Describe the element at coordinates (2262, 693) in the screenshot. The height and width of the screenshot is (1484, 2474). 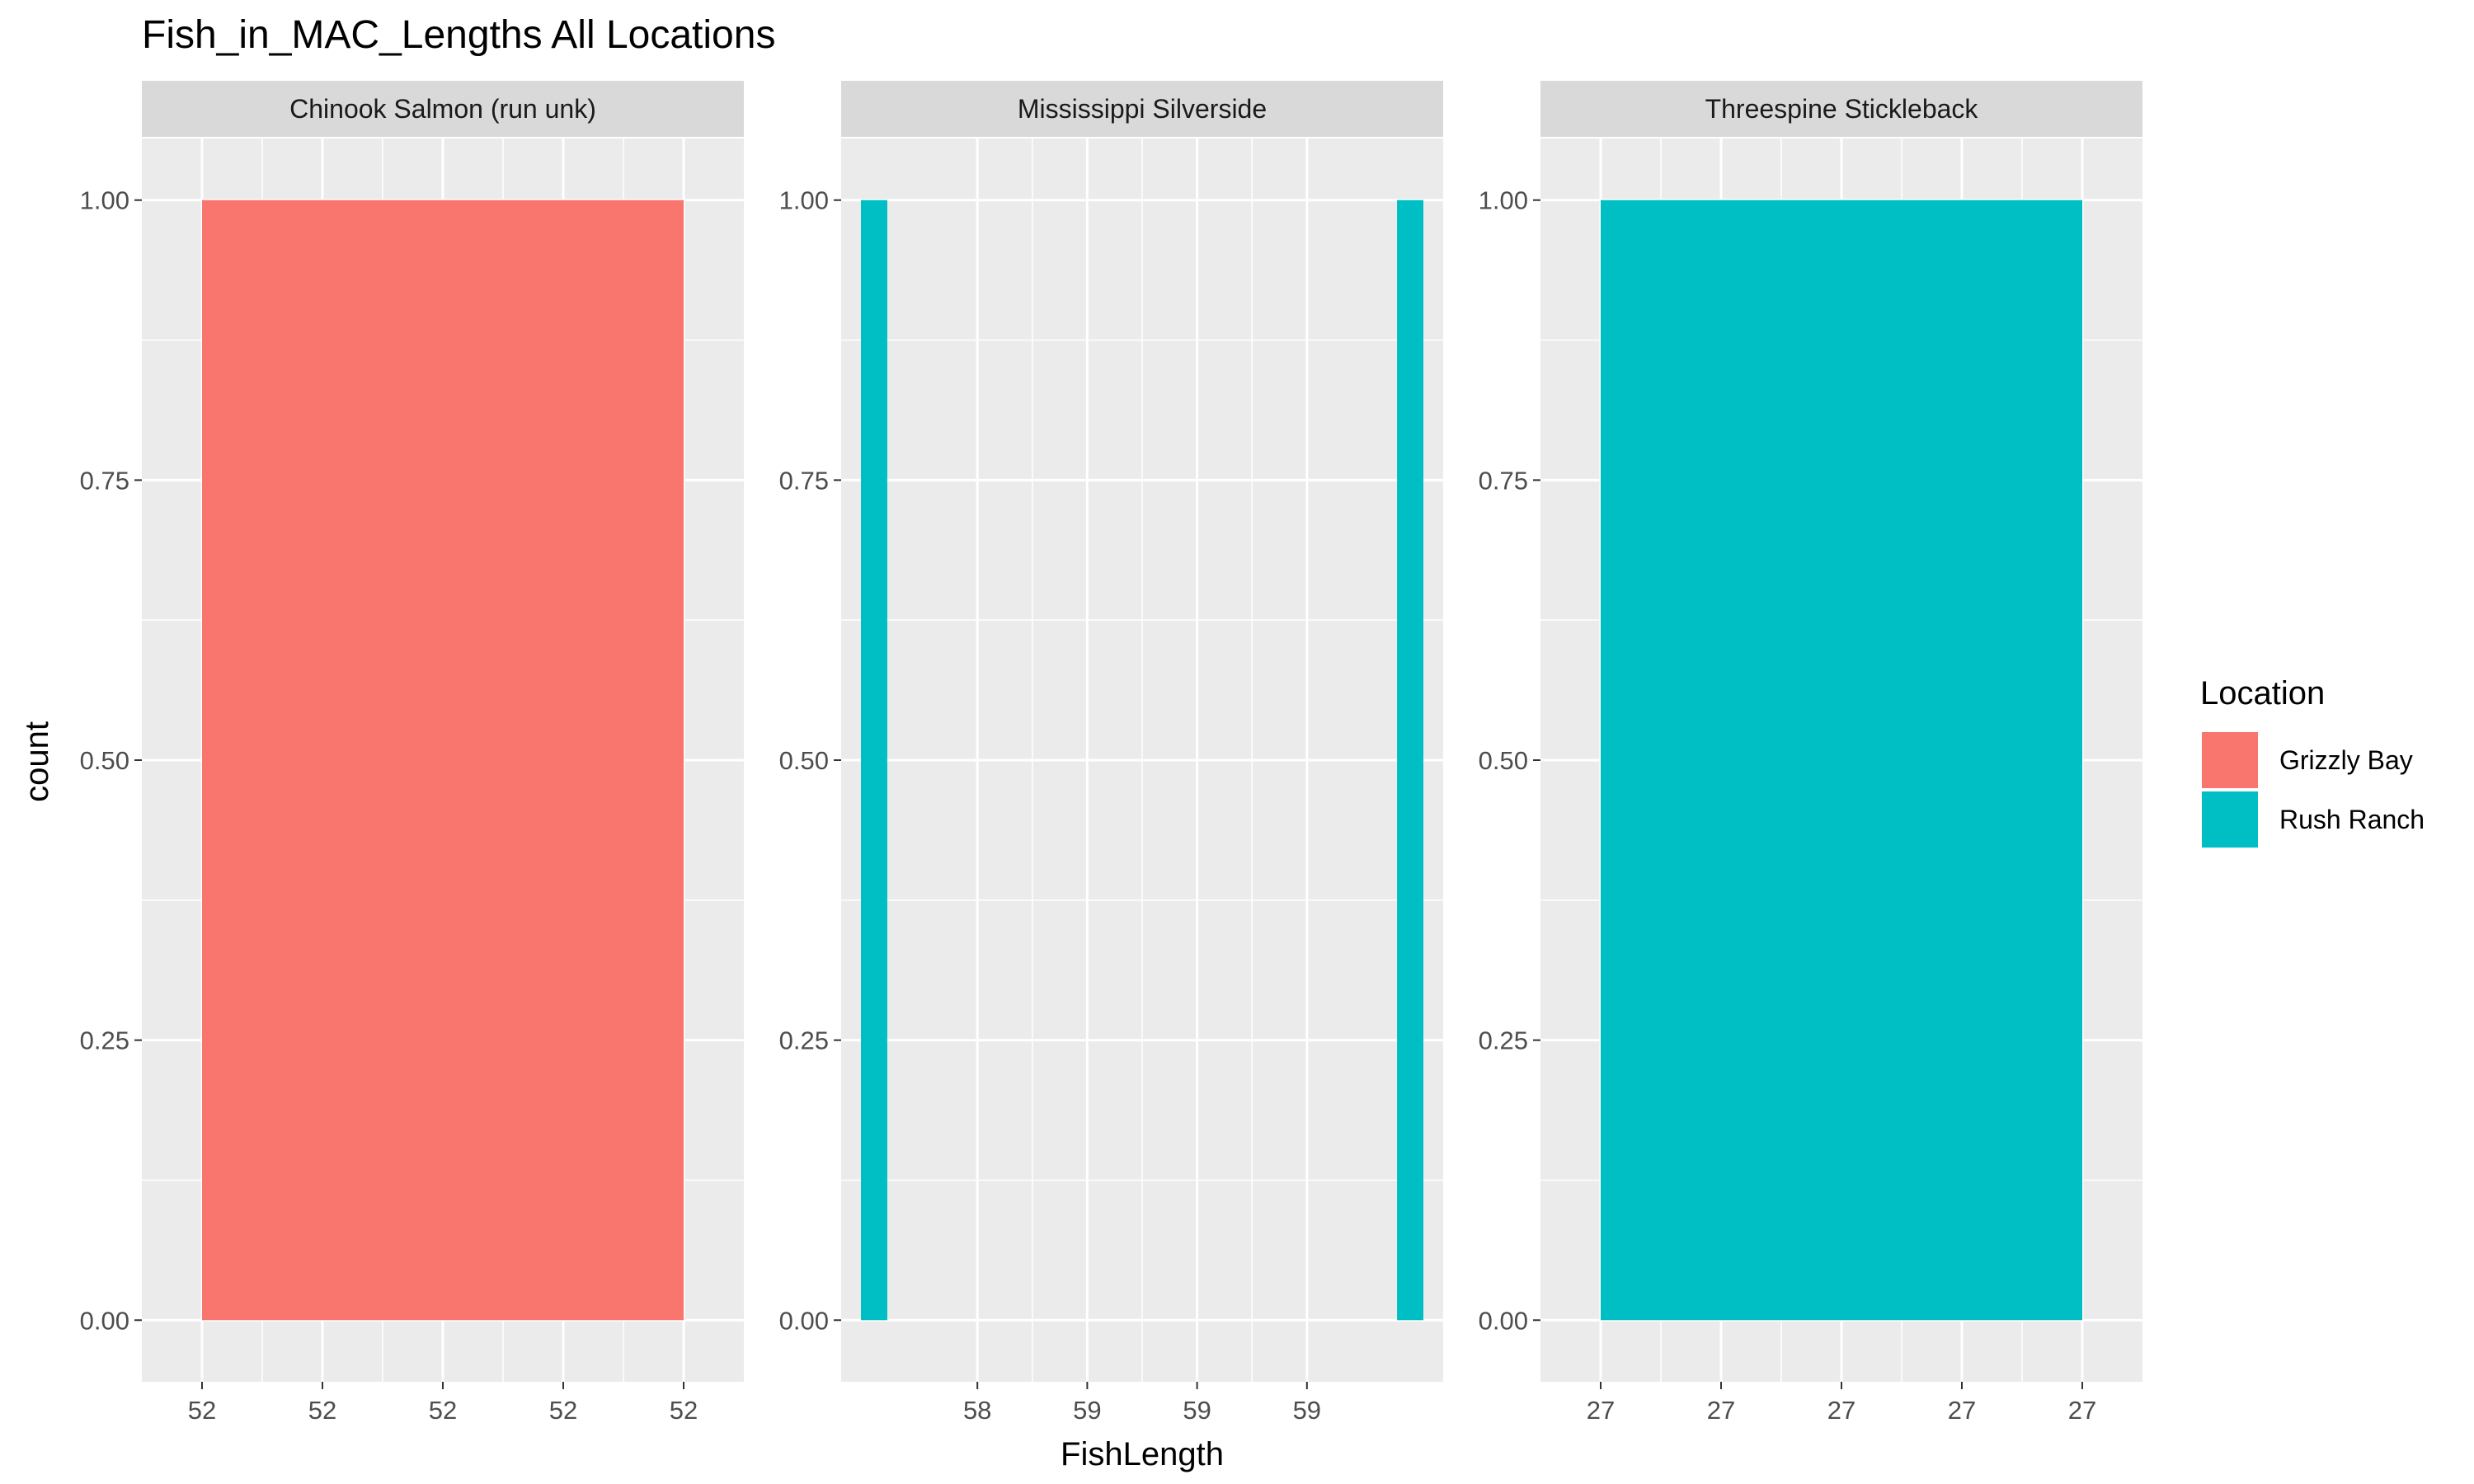
I see `legend-title: Location` at that location.